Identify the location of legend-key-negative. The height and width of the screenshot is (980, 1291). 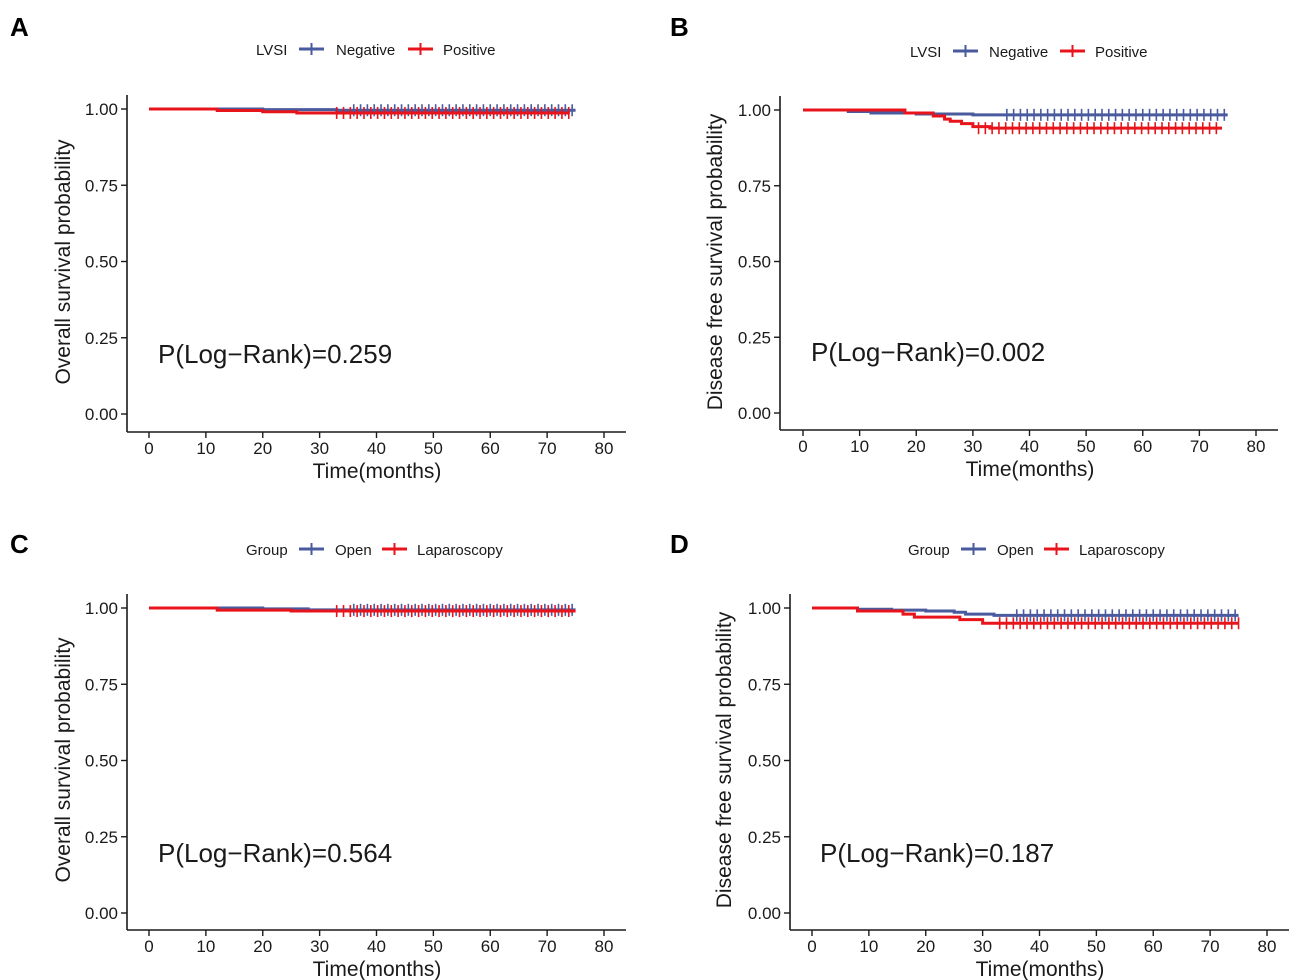
(311, 49).